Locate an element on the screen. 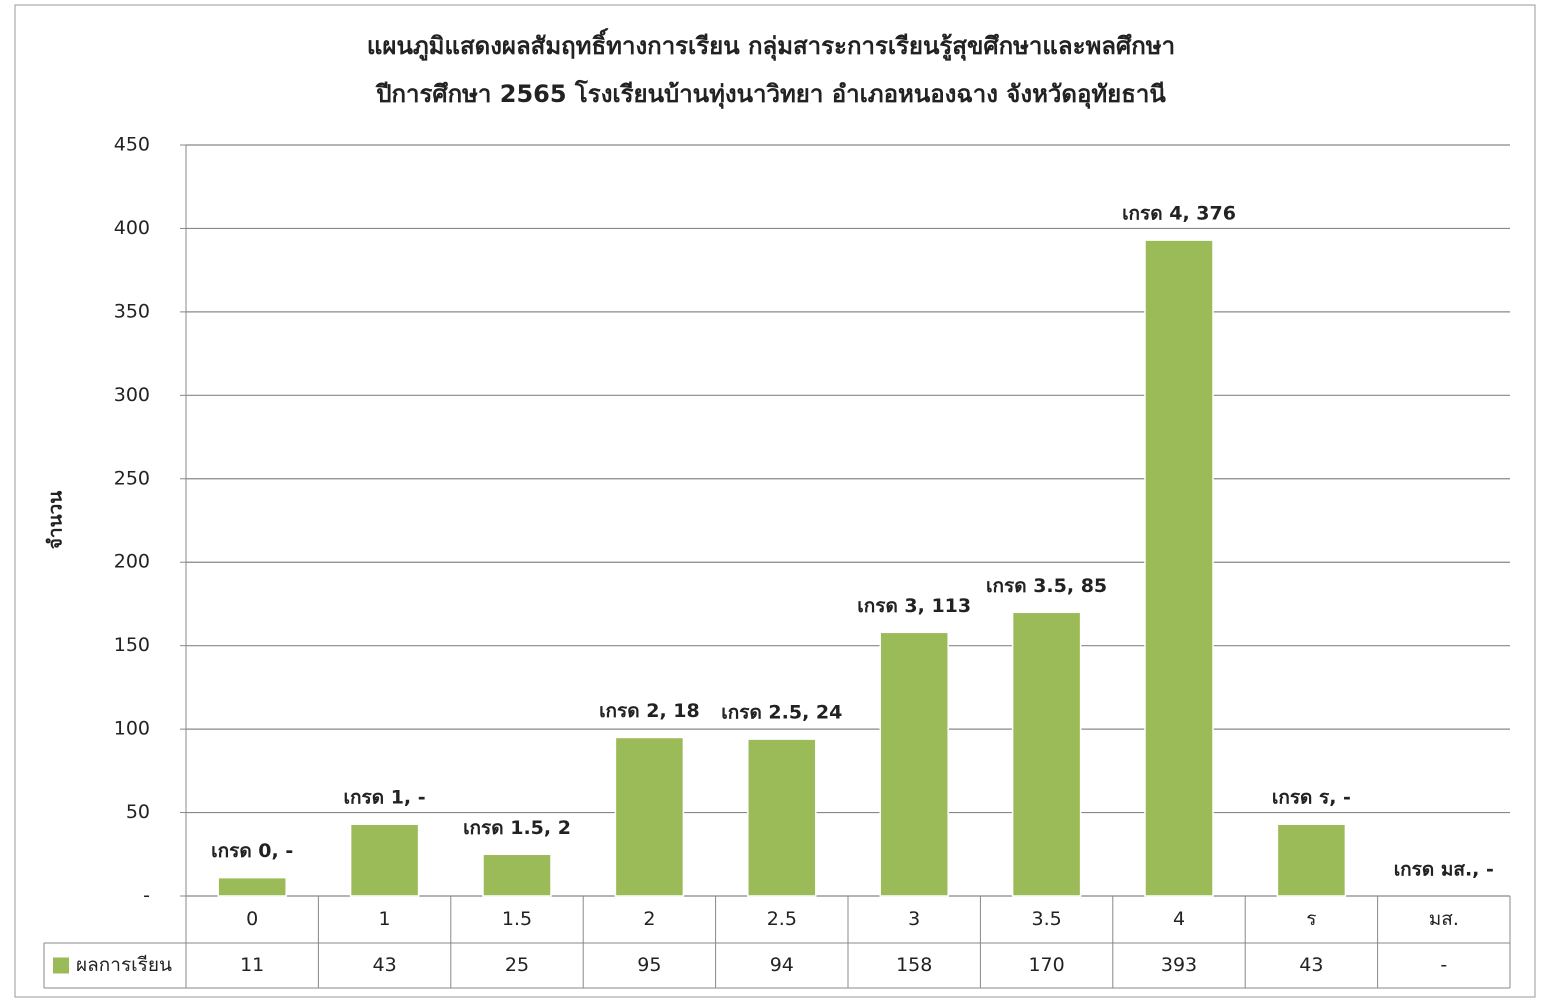 The height and width of the screenshot is (1003, 1543). y-tick-label: 250 is located at coordinates (132, 478).